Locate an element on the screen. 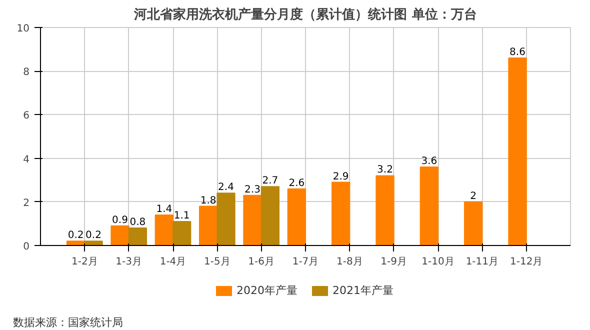  x-tick-label: 1-5月 is located at coordinates (217, 262).